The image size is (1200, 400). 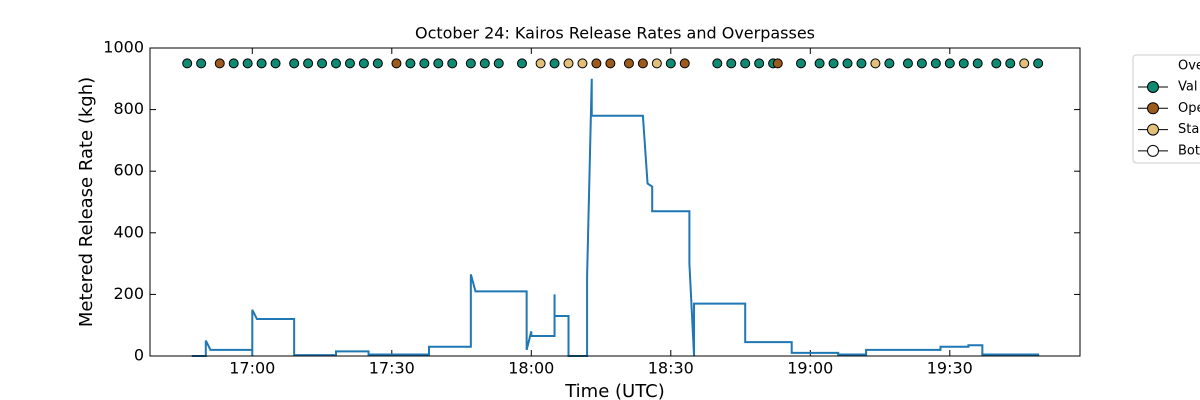 I want to click on y-axis-label: Metered Release Rate (kgh), so click(x=86, y=202).